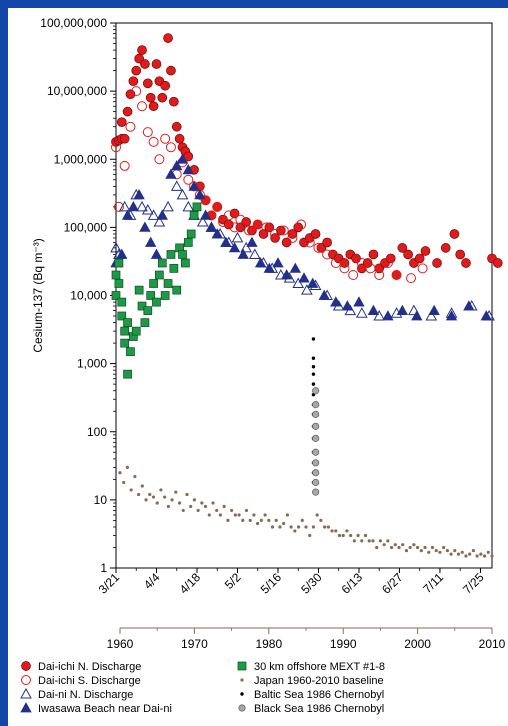  Describe the element at coordinates (417, 644) in the screenshot. I see `year-tick-label: 2000` at that location.